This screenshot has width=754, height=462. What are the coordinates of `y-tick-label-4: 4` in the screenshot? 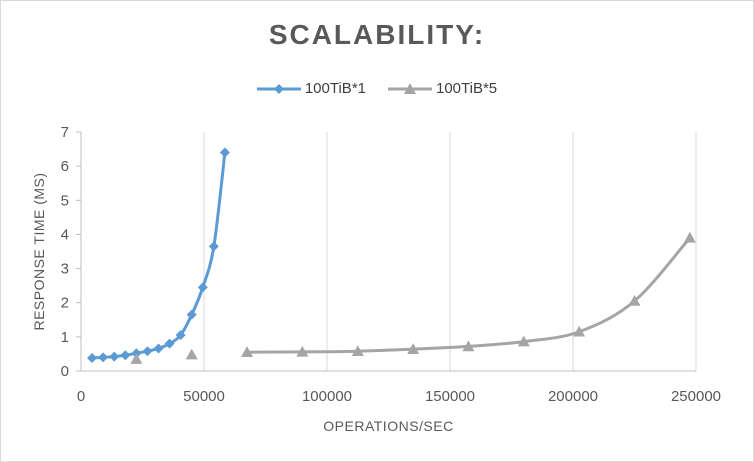 It's located at (65, 234).